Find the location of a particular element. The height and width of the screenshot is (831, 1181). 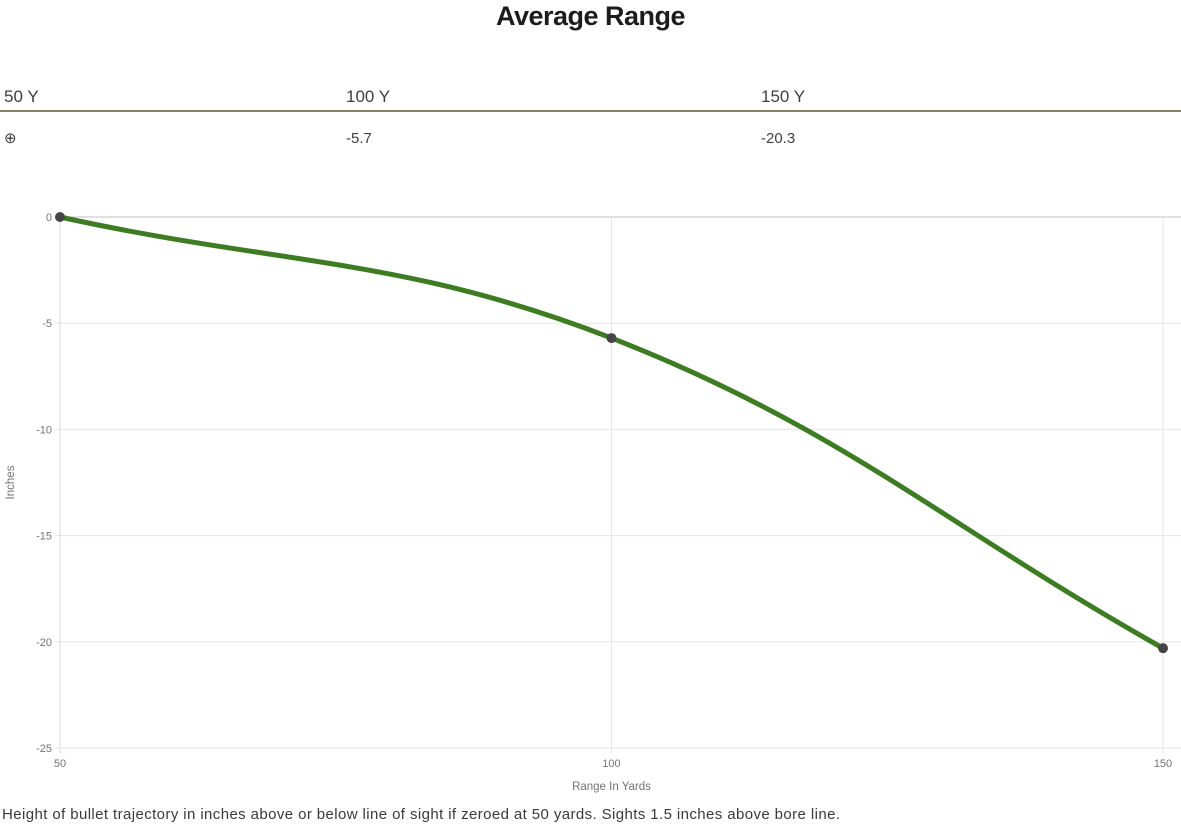

y-axis-title: Inches is located at coordinates (11, 482).